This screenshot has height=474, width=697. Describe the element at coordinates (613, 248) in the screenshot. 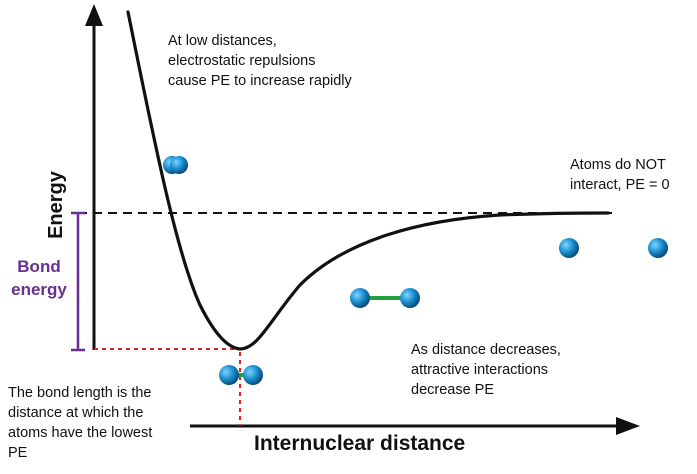

I see `separated-atoms` at that location.